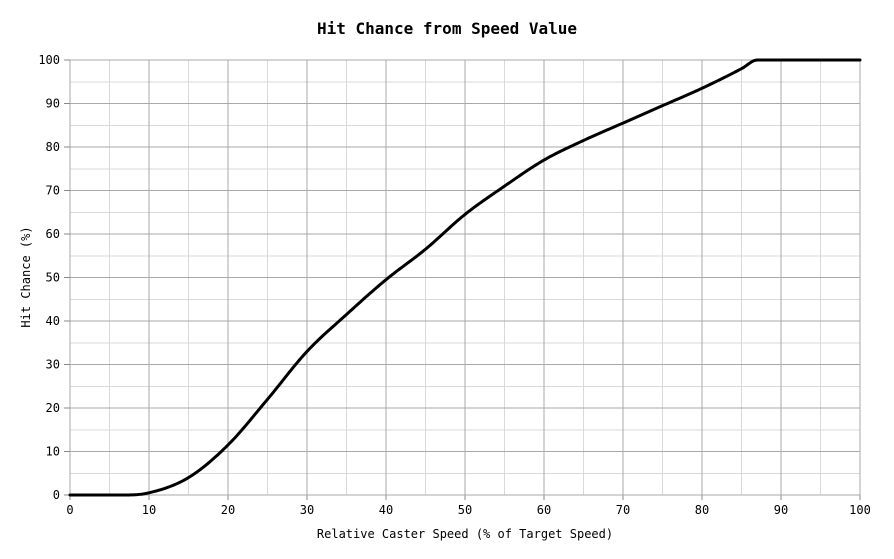 The image size is (894, 559). What do you see at coordinates (53, 365) in the screenshot?
I see `y-tick-label: 30` at bounding box center [53, 365].